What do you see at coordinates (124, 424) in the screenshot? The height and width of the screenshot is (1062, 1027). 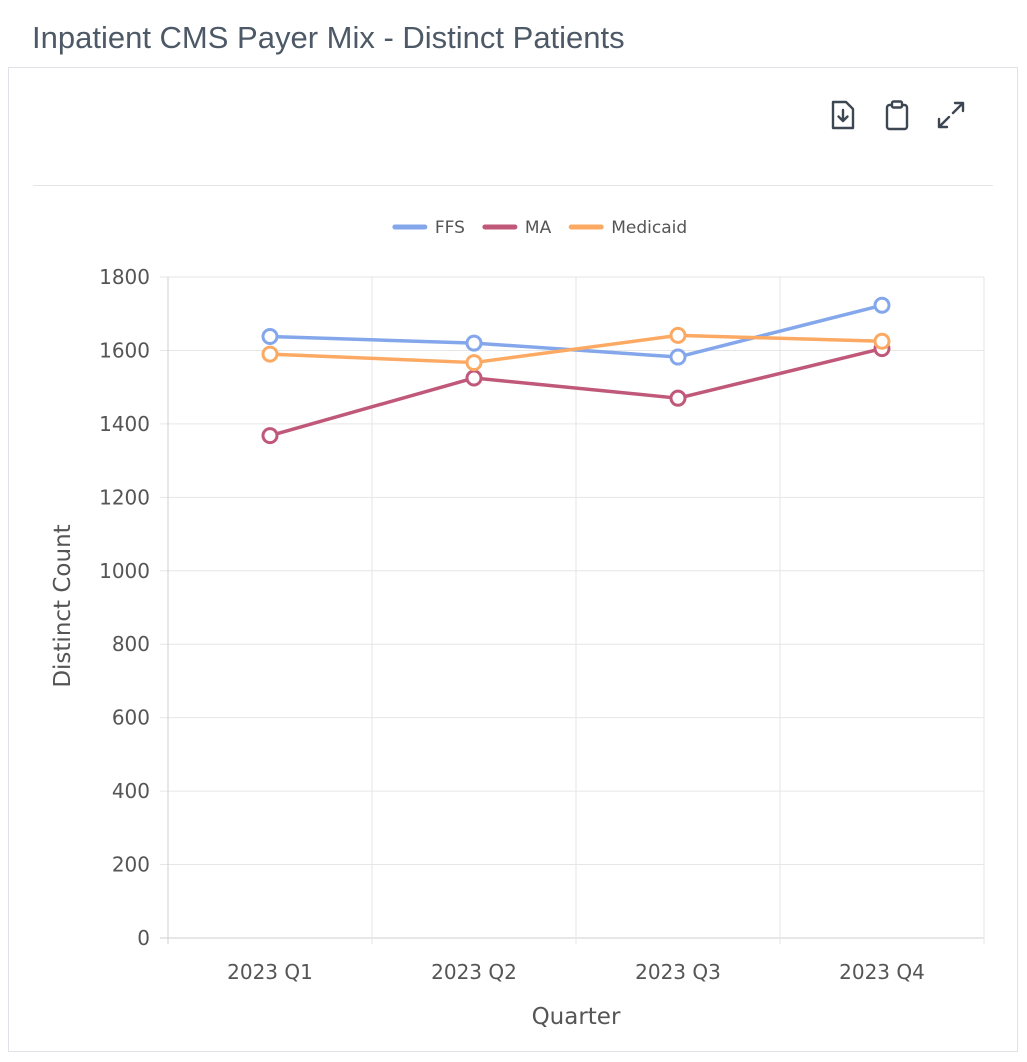 I see `y-tick-label: 1400` at bounding box center [124, 424].